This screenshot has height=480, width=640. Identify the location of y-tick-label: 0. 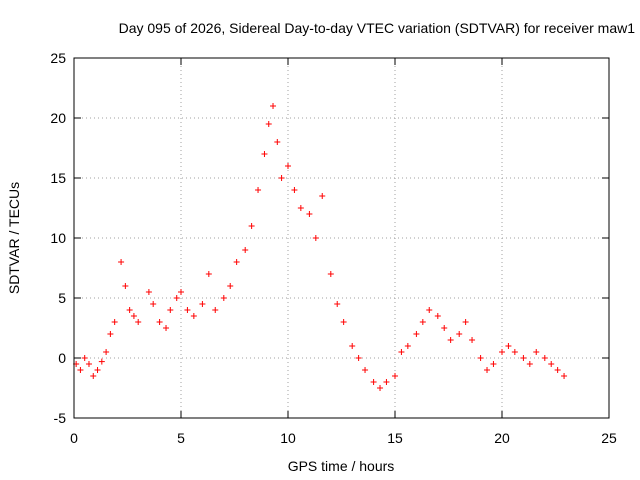
(62, 358).